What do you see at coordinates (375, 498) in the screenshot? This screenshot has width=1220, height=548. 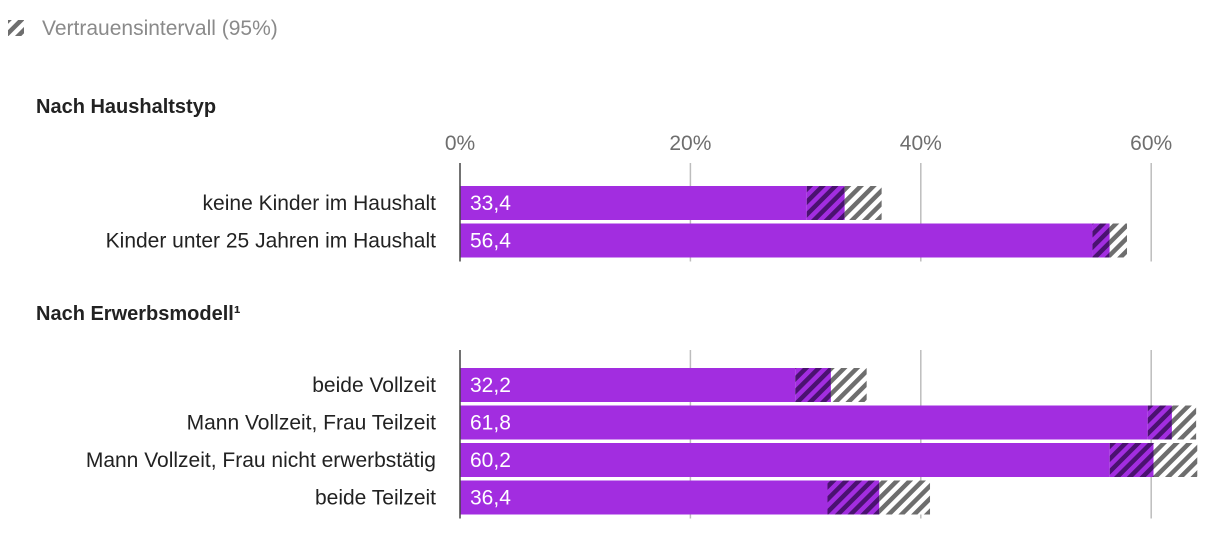 I see `category-label: beide Teilzeit` at bounding box center [375, 498].